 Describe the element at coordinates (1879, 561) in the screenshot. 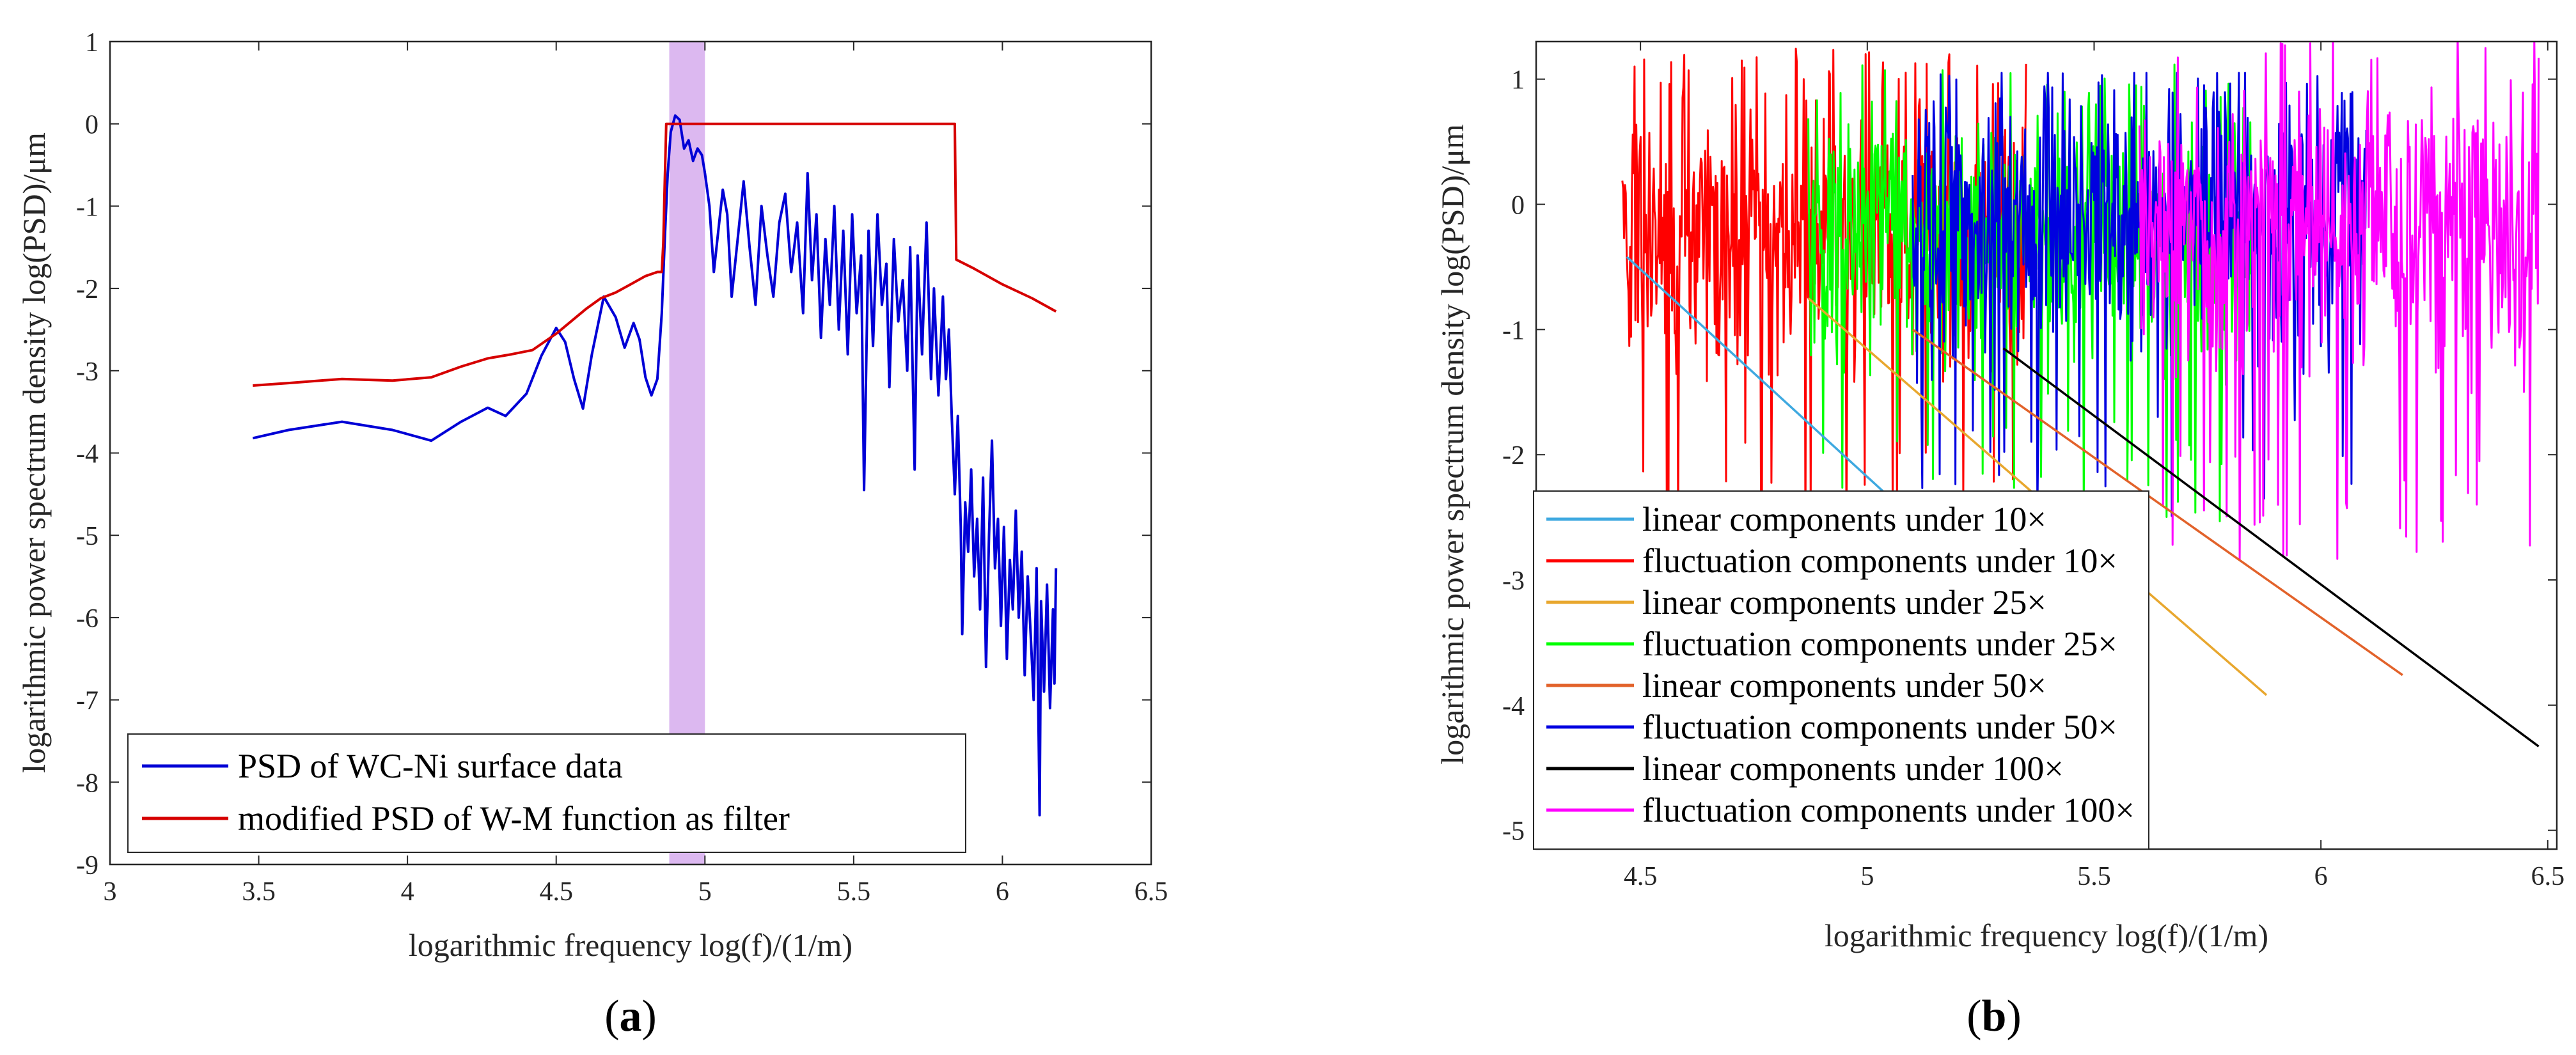

I see `legend-label-b-1: fluctuation components under 10×` at that location.